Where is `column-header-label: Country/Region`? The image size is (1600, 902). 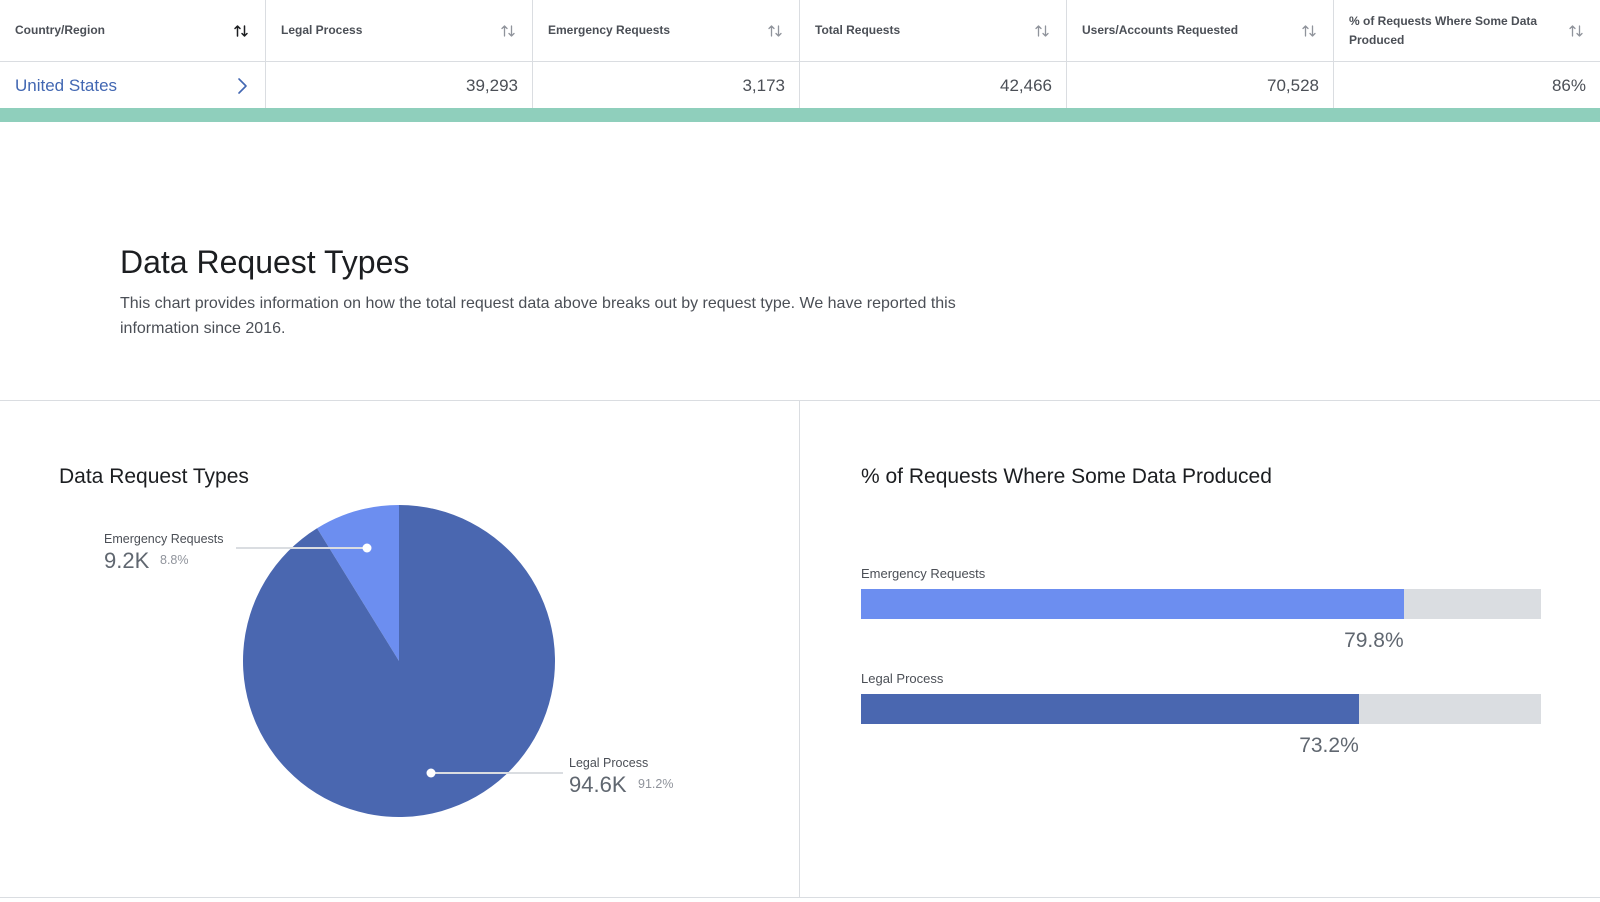
column-header-label: Country/Region is located at coordinates (60, 30).